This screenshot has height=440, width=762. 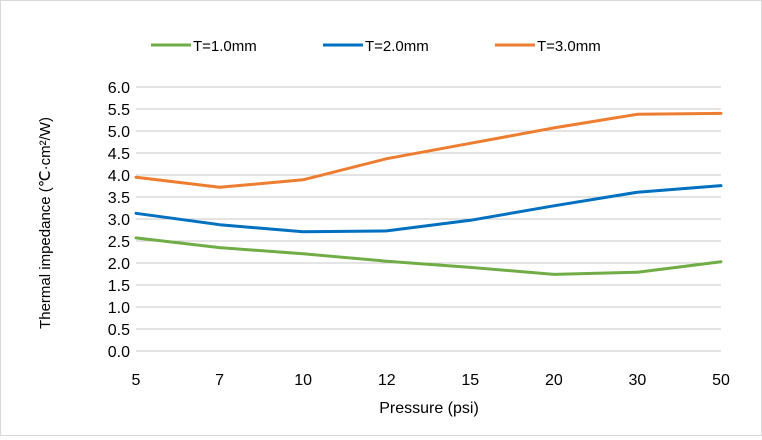 What do you see at coordinates (431, 380) in the screenshot?
I see `x-axis-ticks: 5 7 10 12 15 20 30 50` at bounding box center [431, 380].